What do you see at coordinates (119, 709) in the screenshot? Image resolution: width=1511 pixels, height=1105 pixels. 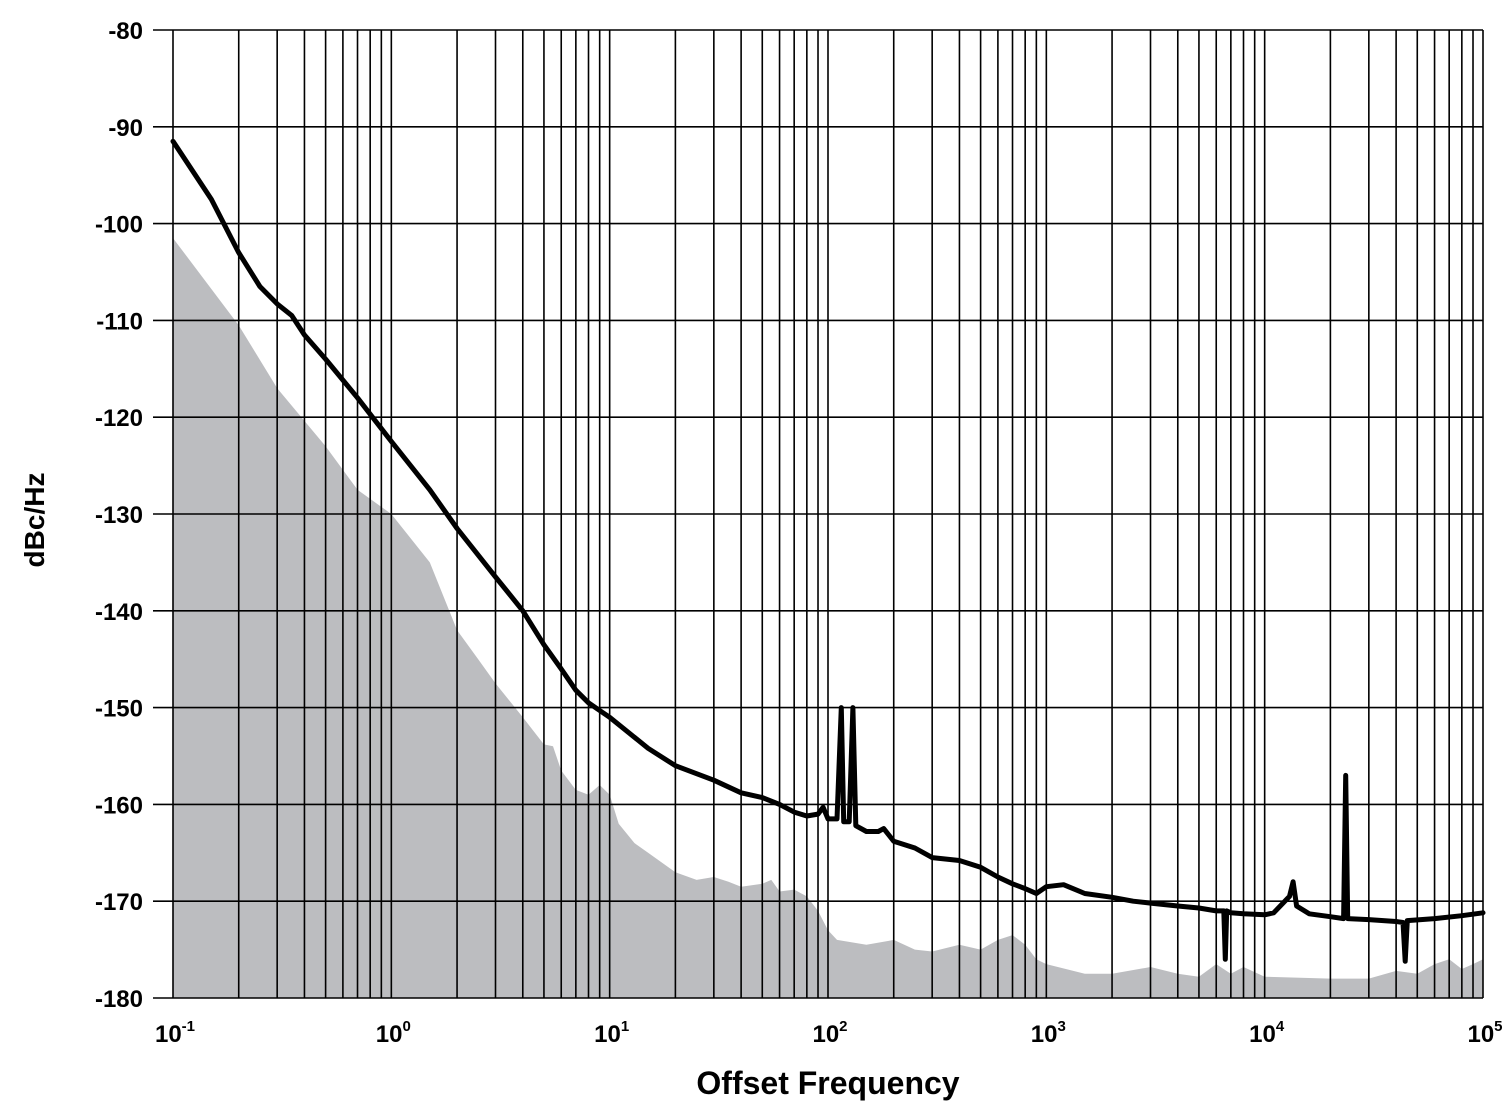 I see `y-tick-label: -150` at bounding box center [119, 709].